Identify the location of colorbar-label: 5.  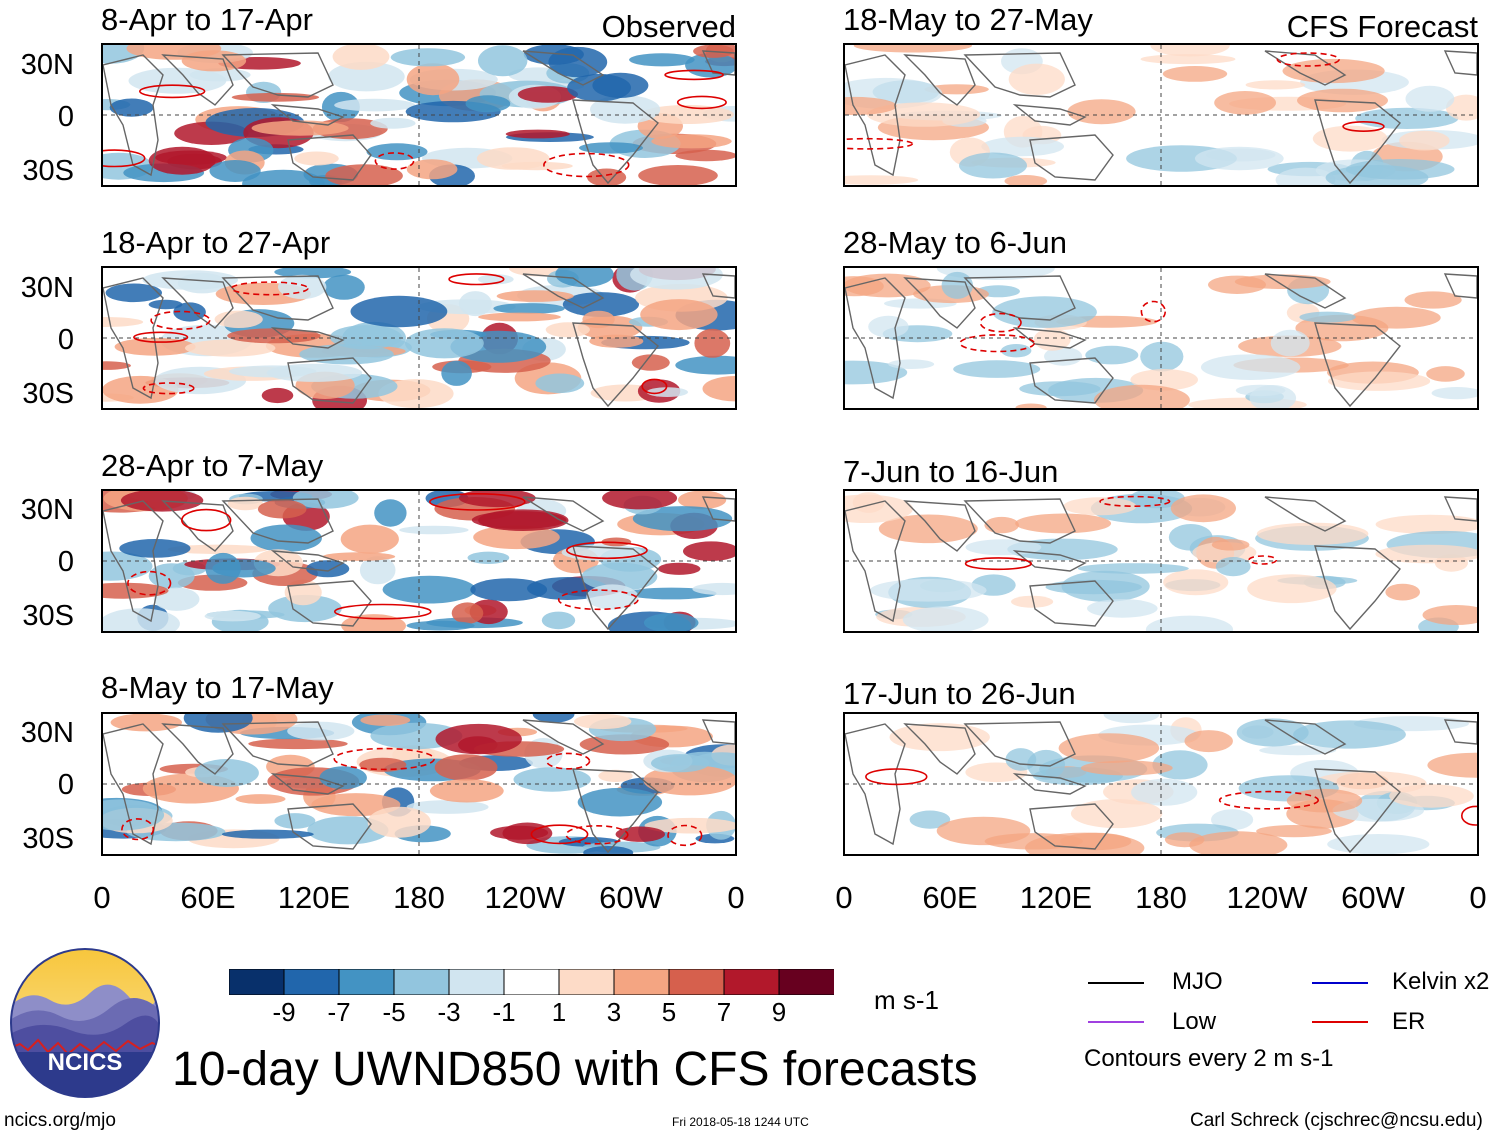
(669, 1012).